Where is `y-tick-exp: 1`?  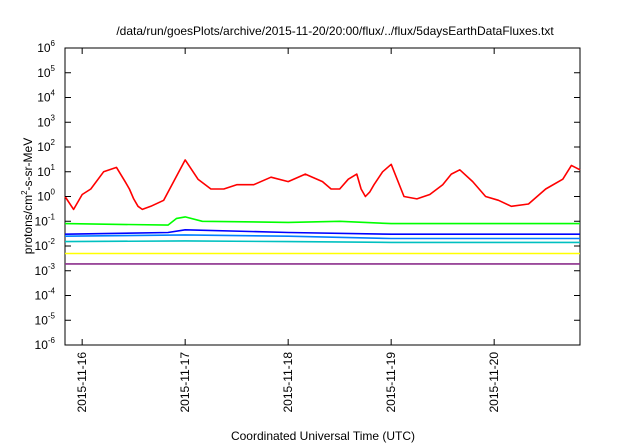
y-tick-exp: 1 is located at coordinates (53, 167).